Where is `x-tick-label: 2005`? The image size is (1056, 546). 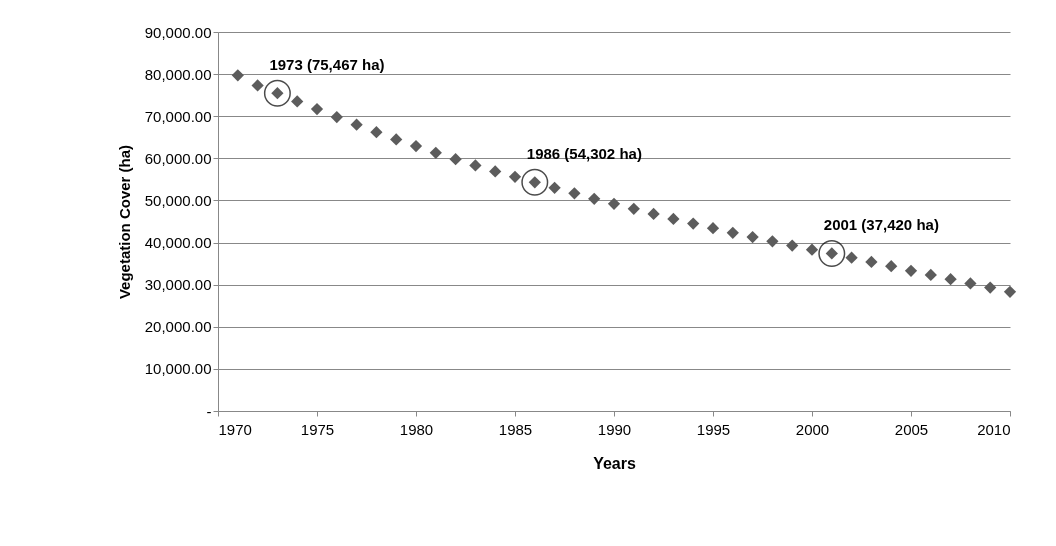
x-tick-label: 2005 is located at coordinates (911, 429).